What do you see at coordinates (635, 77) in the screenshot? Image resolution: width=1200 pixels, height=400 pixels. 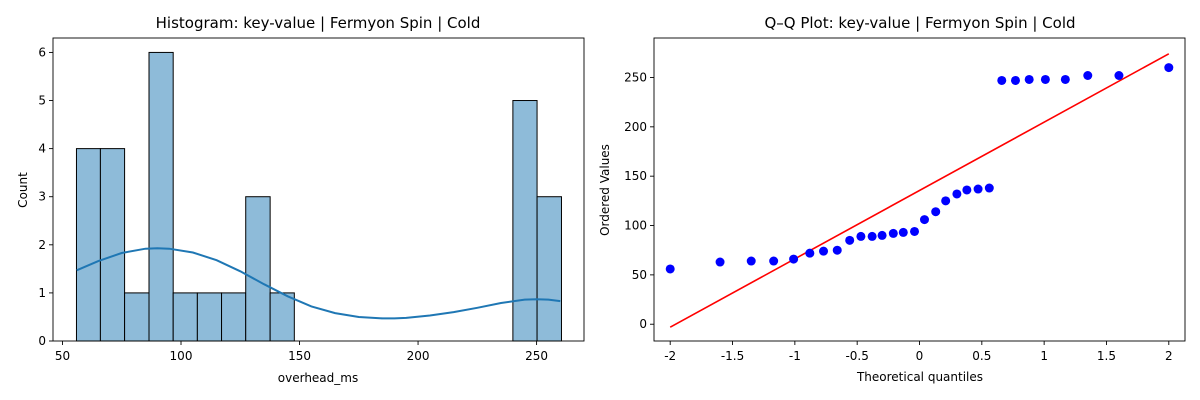 I see `qq-y-tick-label: 250` at bounding box center [635, 77].